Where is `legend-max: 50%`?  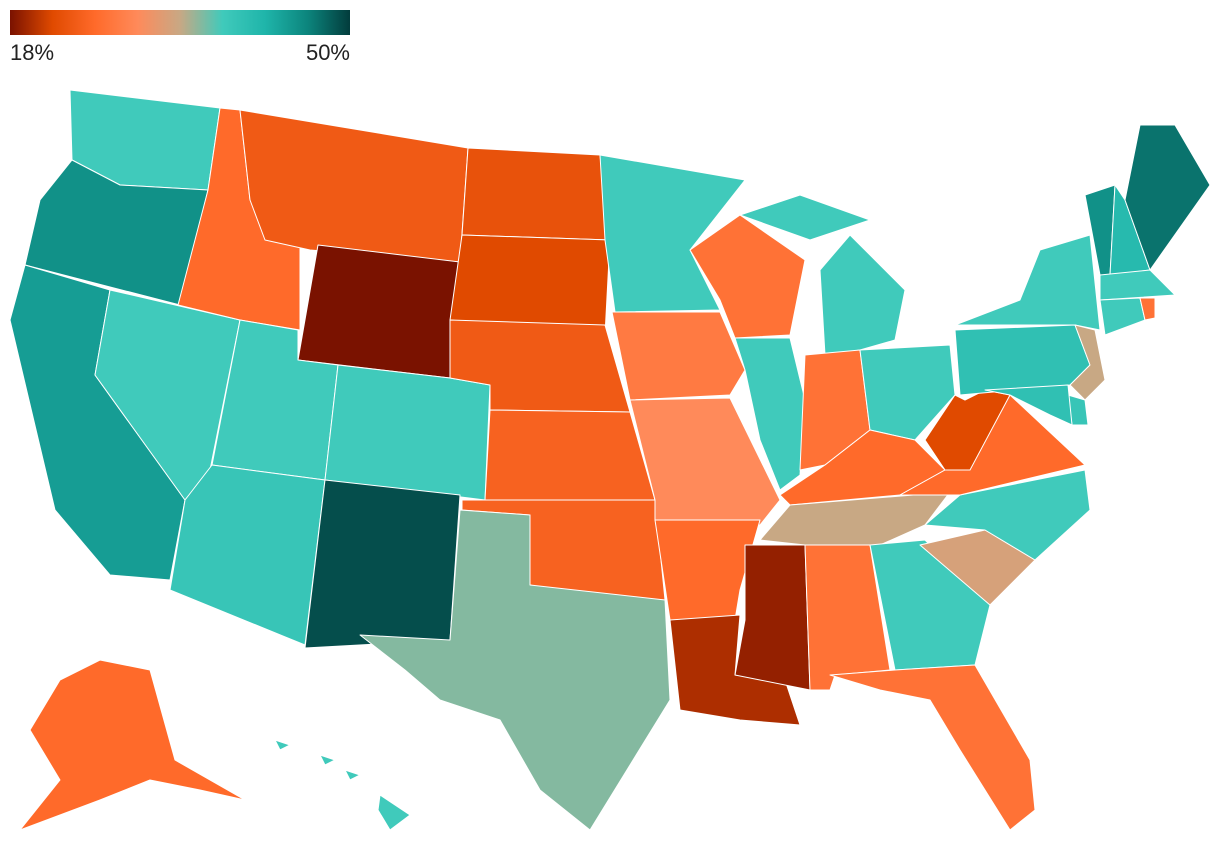
legend-max: 50% is located at coordinates (328, 52).